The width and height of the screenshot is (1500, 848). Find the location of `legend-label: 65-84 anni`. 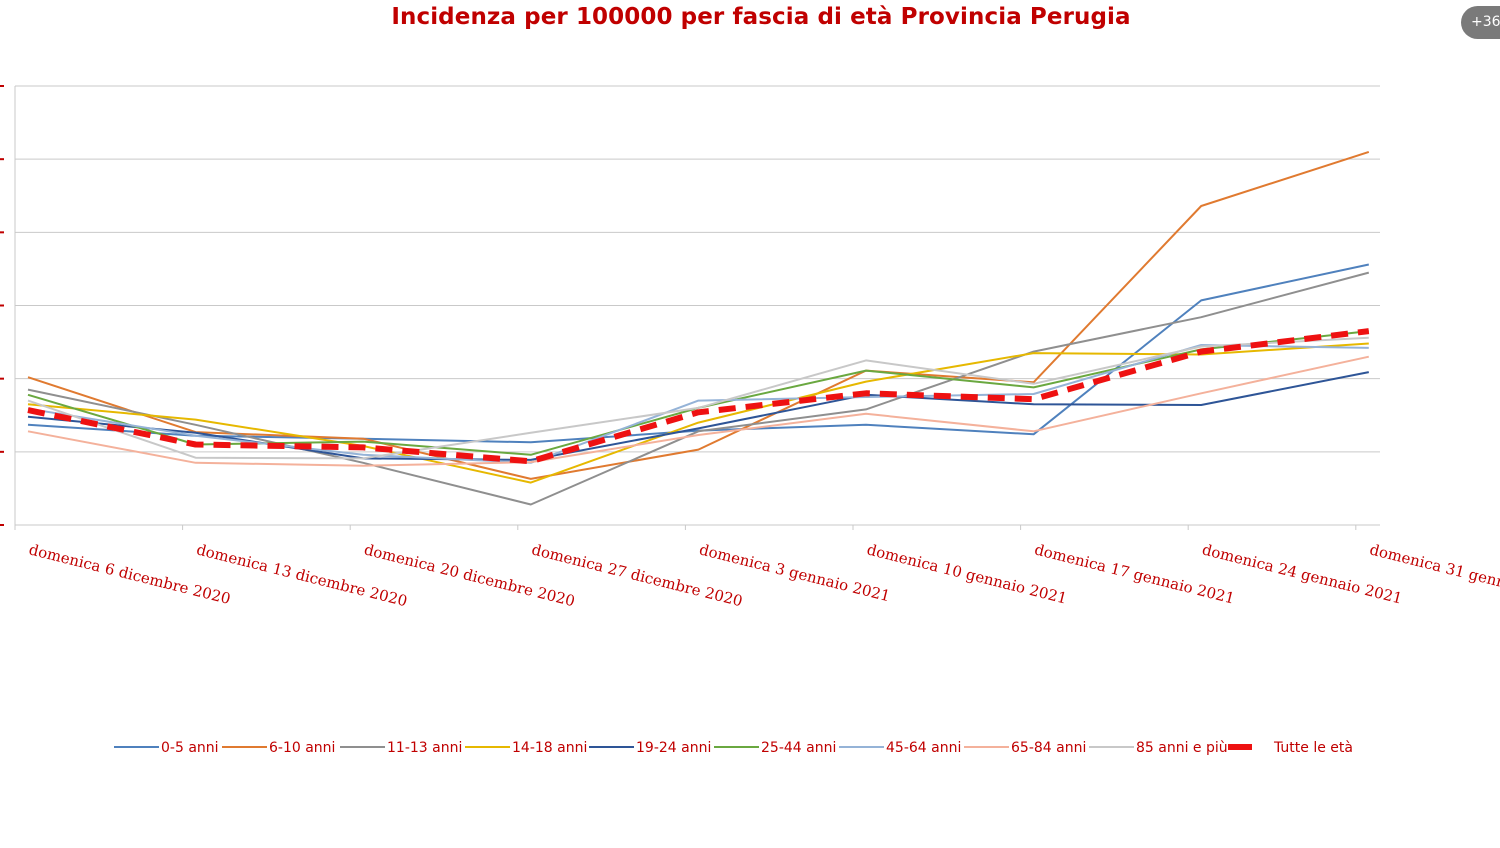

legend-label: 65-84 anni is located at coordinates (1048, 748).